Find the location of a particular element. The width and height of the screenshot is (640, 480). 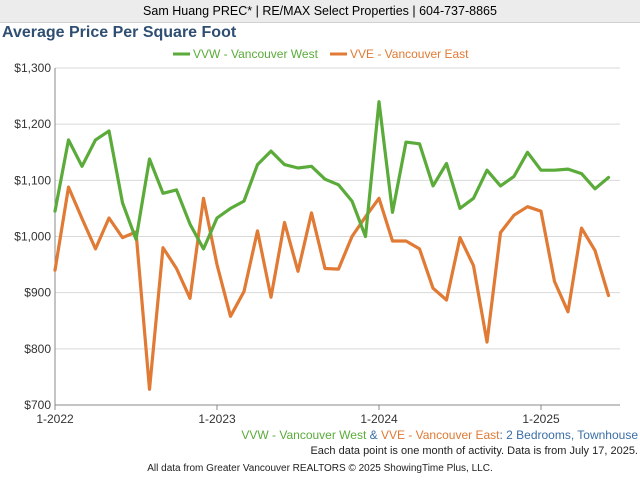

y-tick-label: $1,100 is located at coordinates (32, 180).